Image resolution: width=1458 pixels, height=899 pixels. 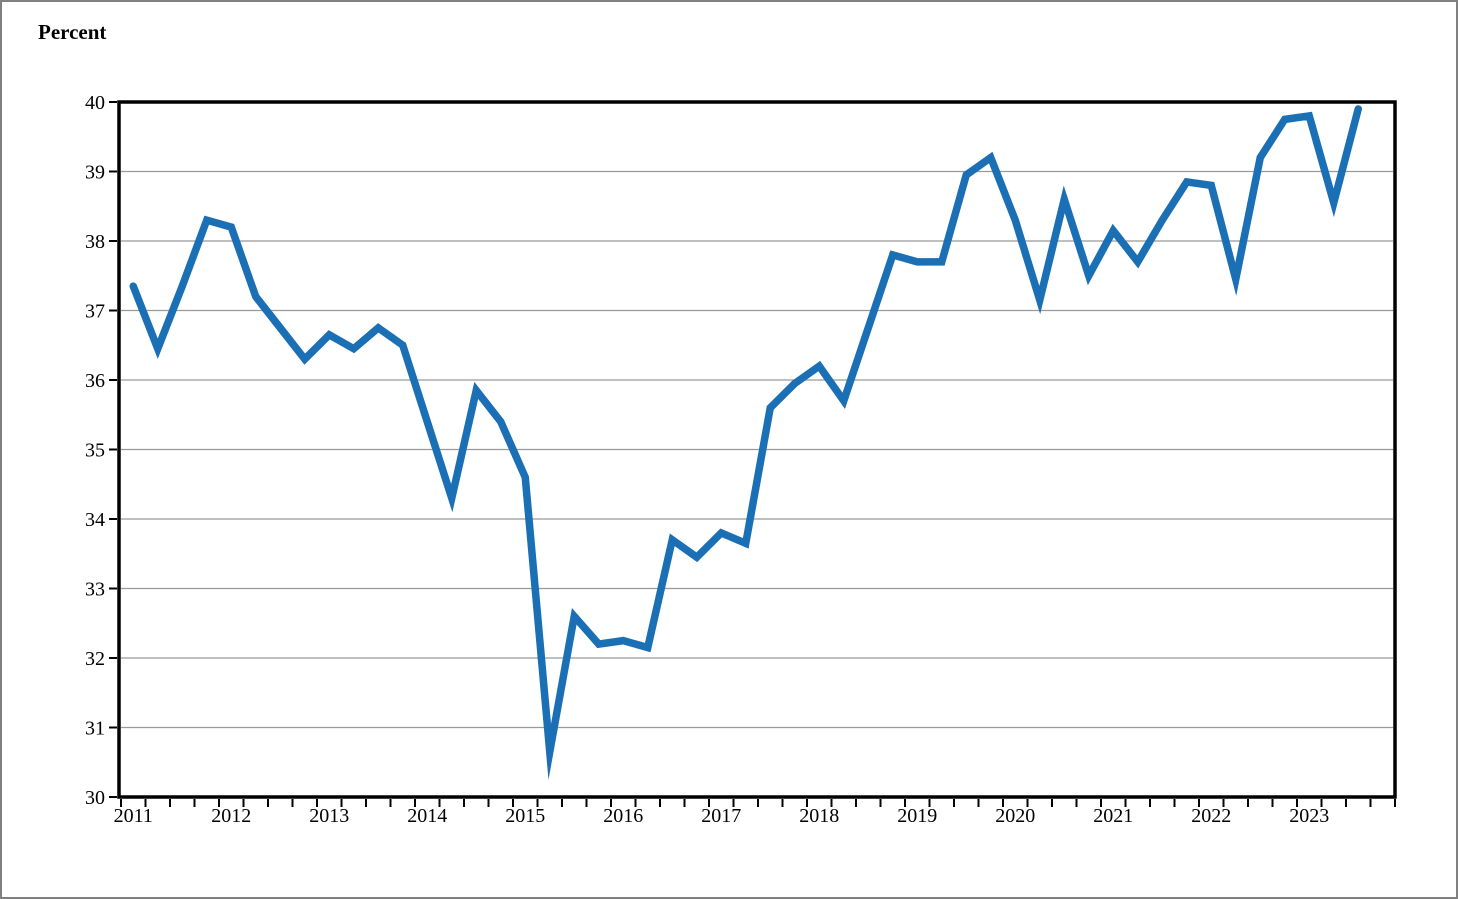 What do you see at coordinates (95, 520) in the screenshot?
I see `y-axis-tick-label: 34` at bounding box center [95, 520].